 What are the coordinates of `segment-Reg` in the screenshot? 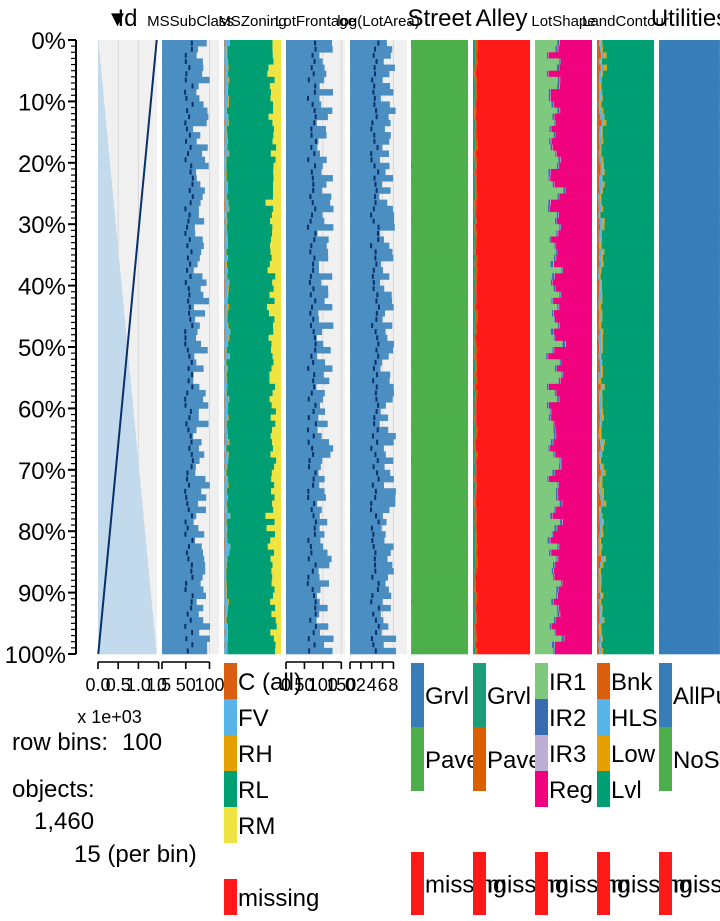 It's located at (573, 135).